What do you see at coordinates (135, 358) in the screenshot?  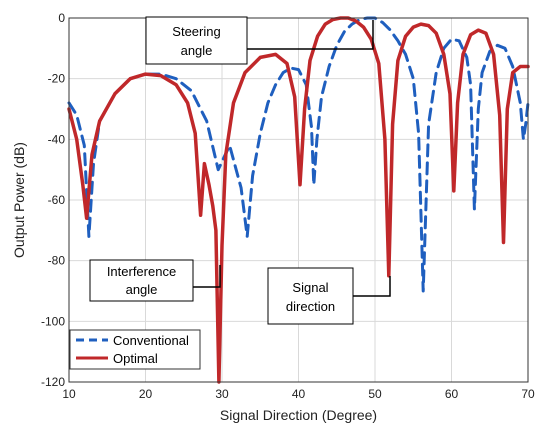 I see `legend-label-optimal: Optimal` at bounding box center [135, 358].